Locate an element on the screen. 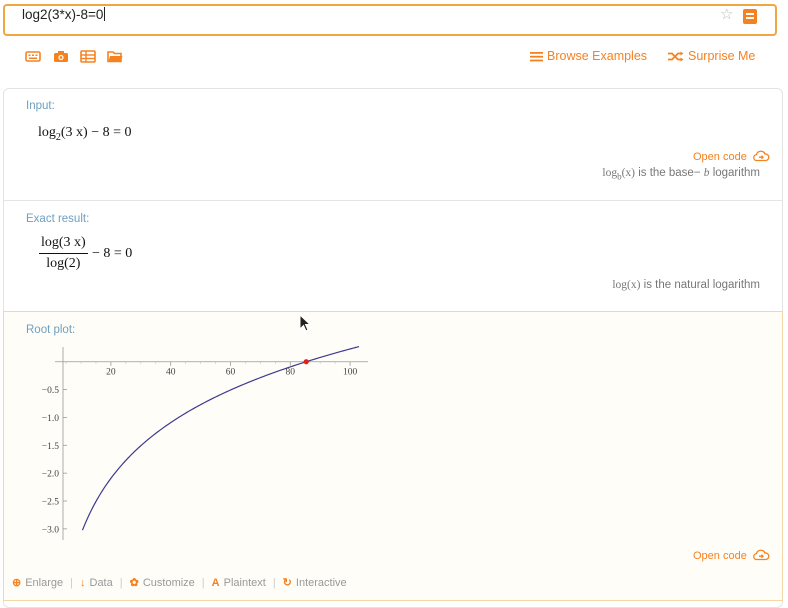 Image resolution: width=788 pixels, height=608 pixels. data-button: ↓ Data is located at coordinates (96, 583).